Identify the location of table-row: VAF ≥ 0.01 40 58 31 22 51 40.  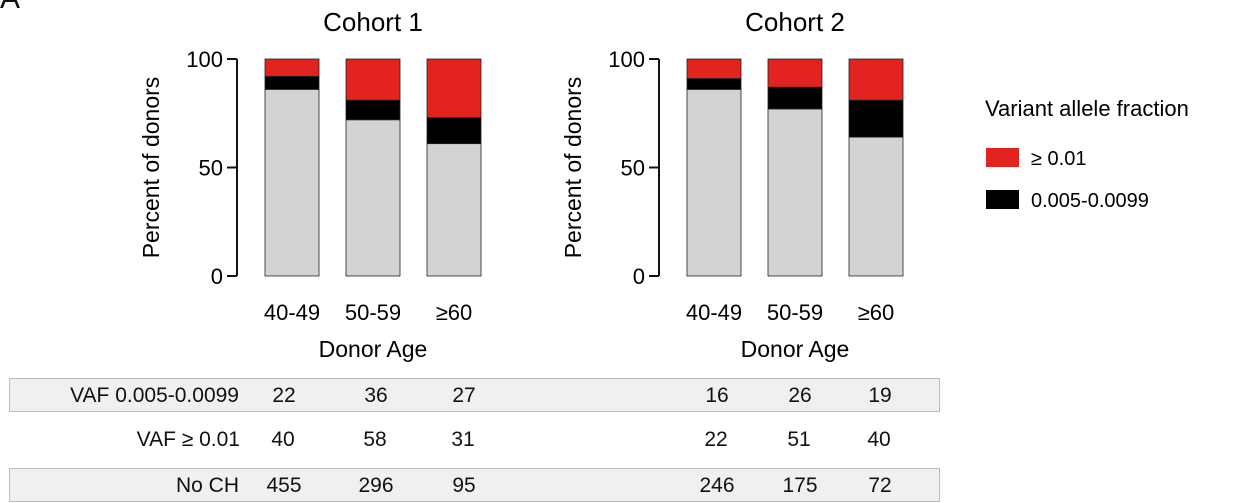
(474, 440).